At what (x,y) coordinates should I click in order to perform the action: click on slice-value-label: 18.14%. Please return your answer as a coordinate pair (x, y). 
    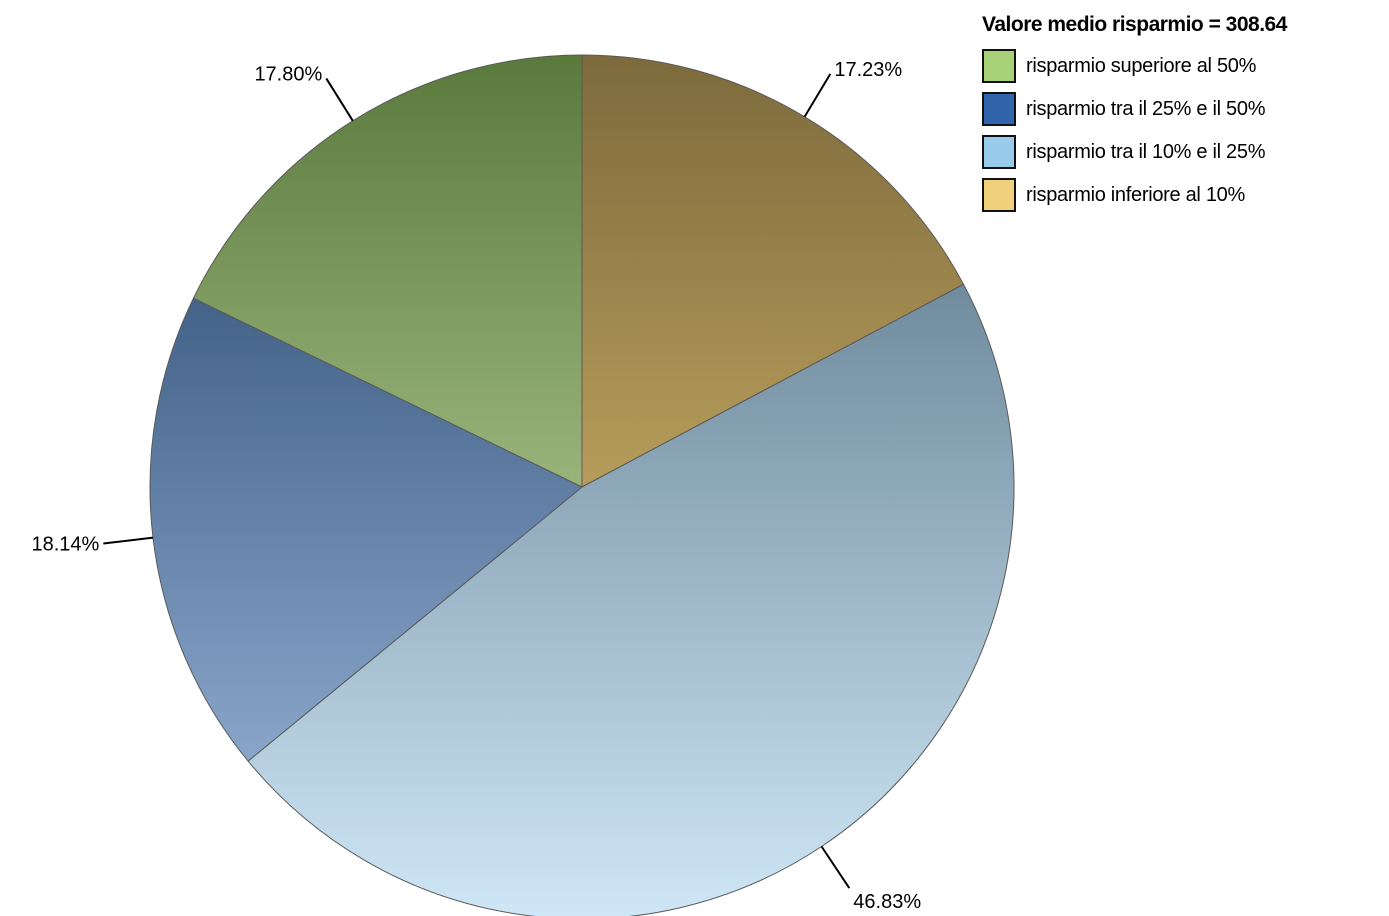
    Looking at the image, I should click on (65, 545).